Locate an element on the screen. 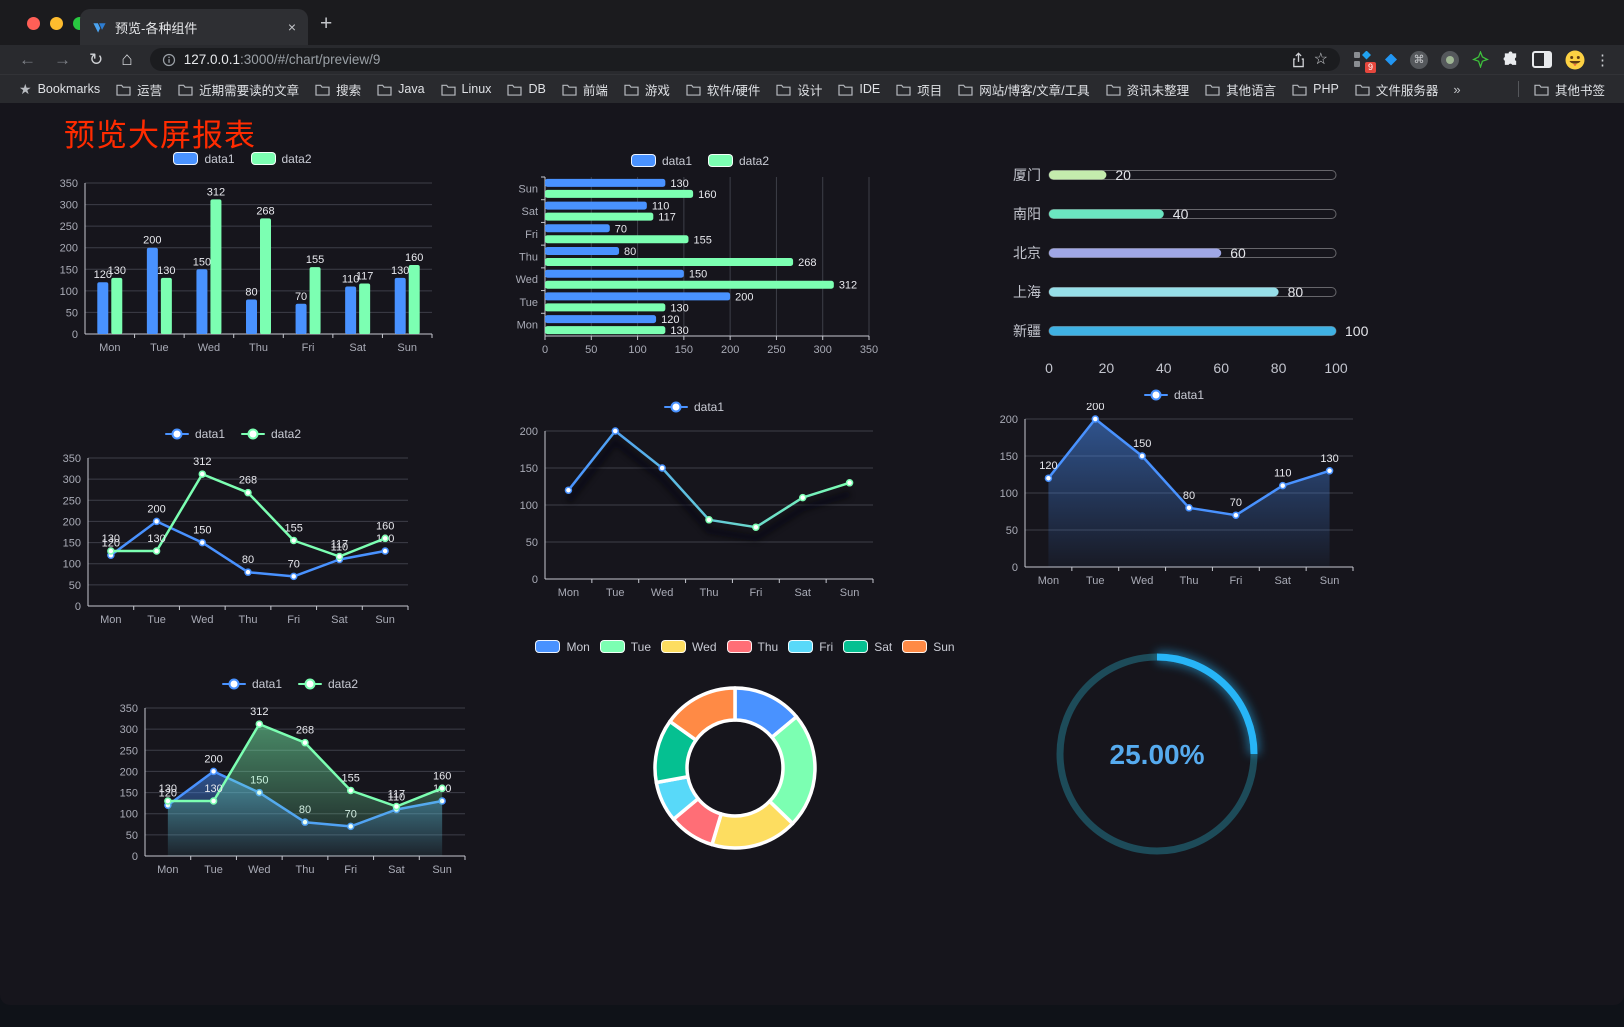 This screenshot has height=1027, width=1624. svg-text: Fri is located at coordinates (308, 348).